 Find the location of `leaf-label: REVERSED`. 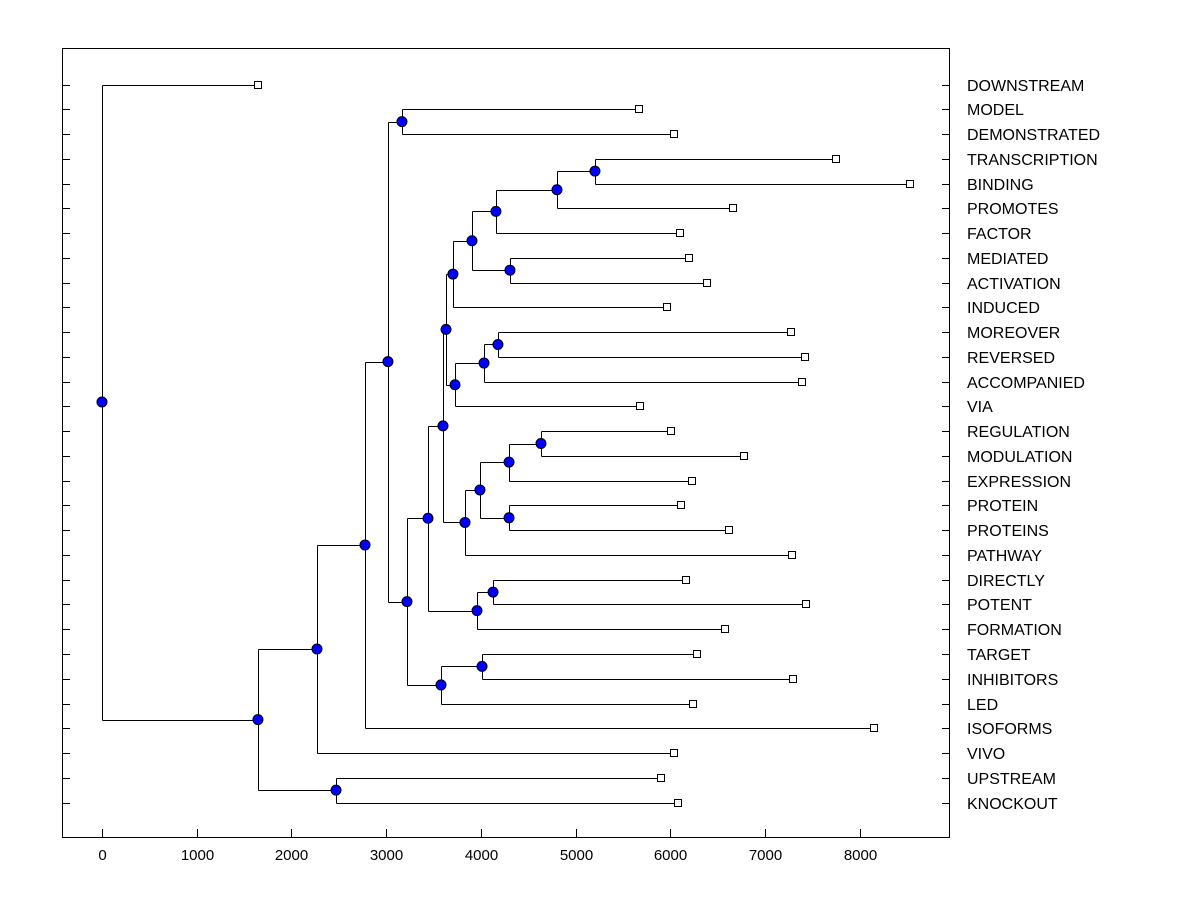

leaf-label: REVERSED is located at coordinates (1011, 358).